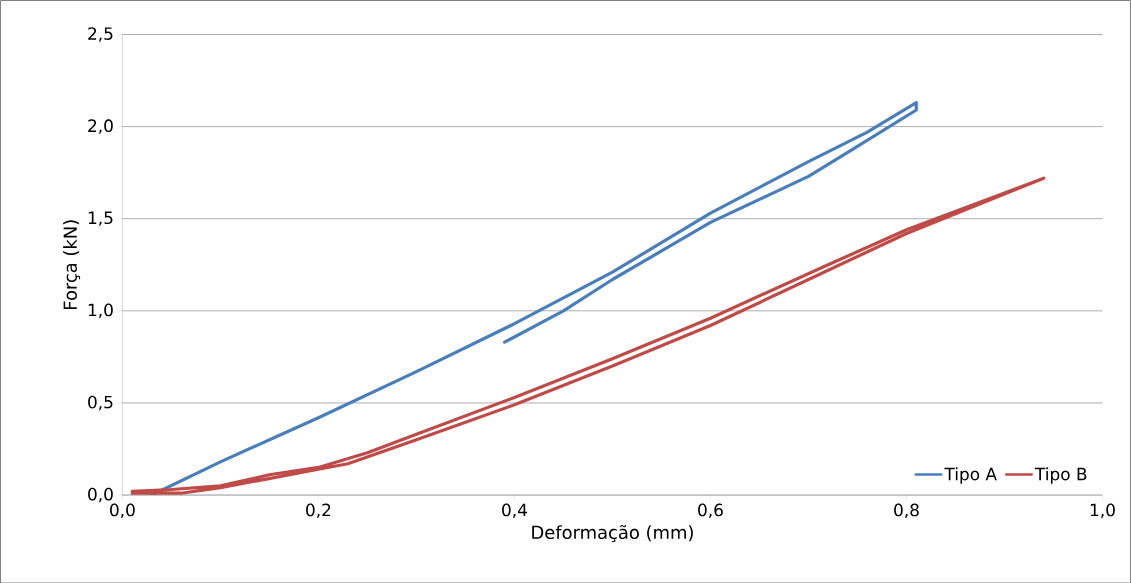  I want to click on y-tick-label: 2,0, so click(100, 126).